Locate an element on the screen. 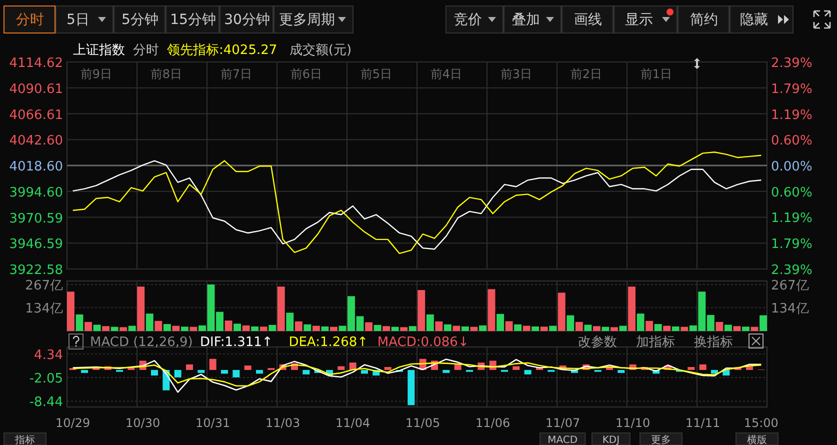 This screenshot has width=837, height=445. x-tick-label: 前3日 is located at coordinates (516, 74).